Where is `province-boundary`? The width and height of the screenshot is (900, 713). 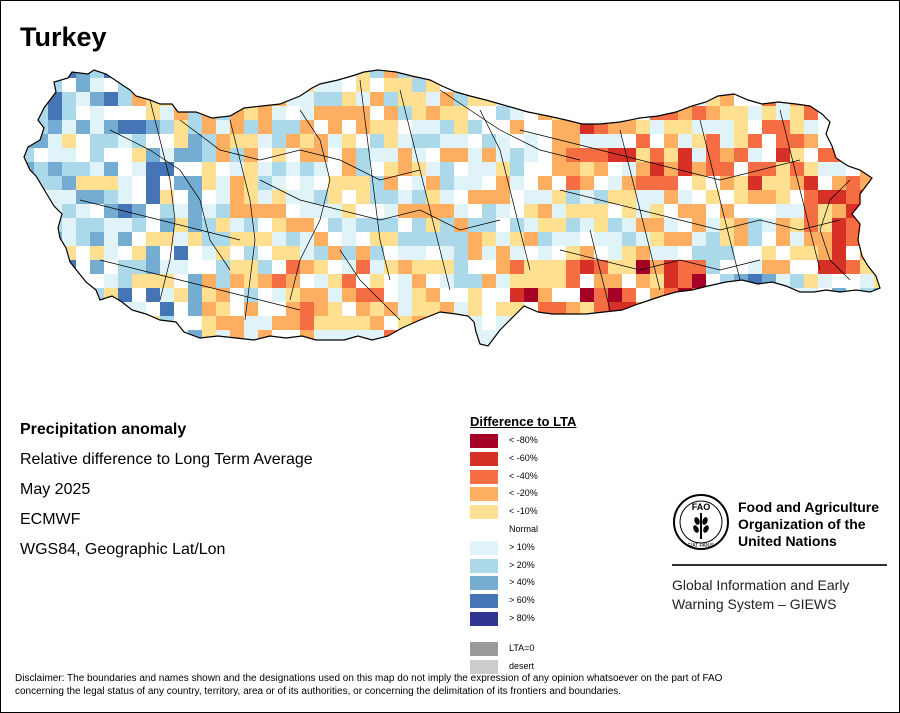 province-boundary is located at coordinates (510, 125).